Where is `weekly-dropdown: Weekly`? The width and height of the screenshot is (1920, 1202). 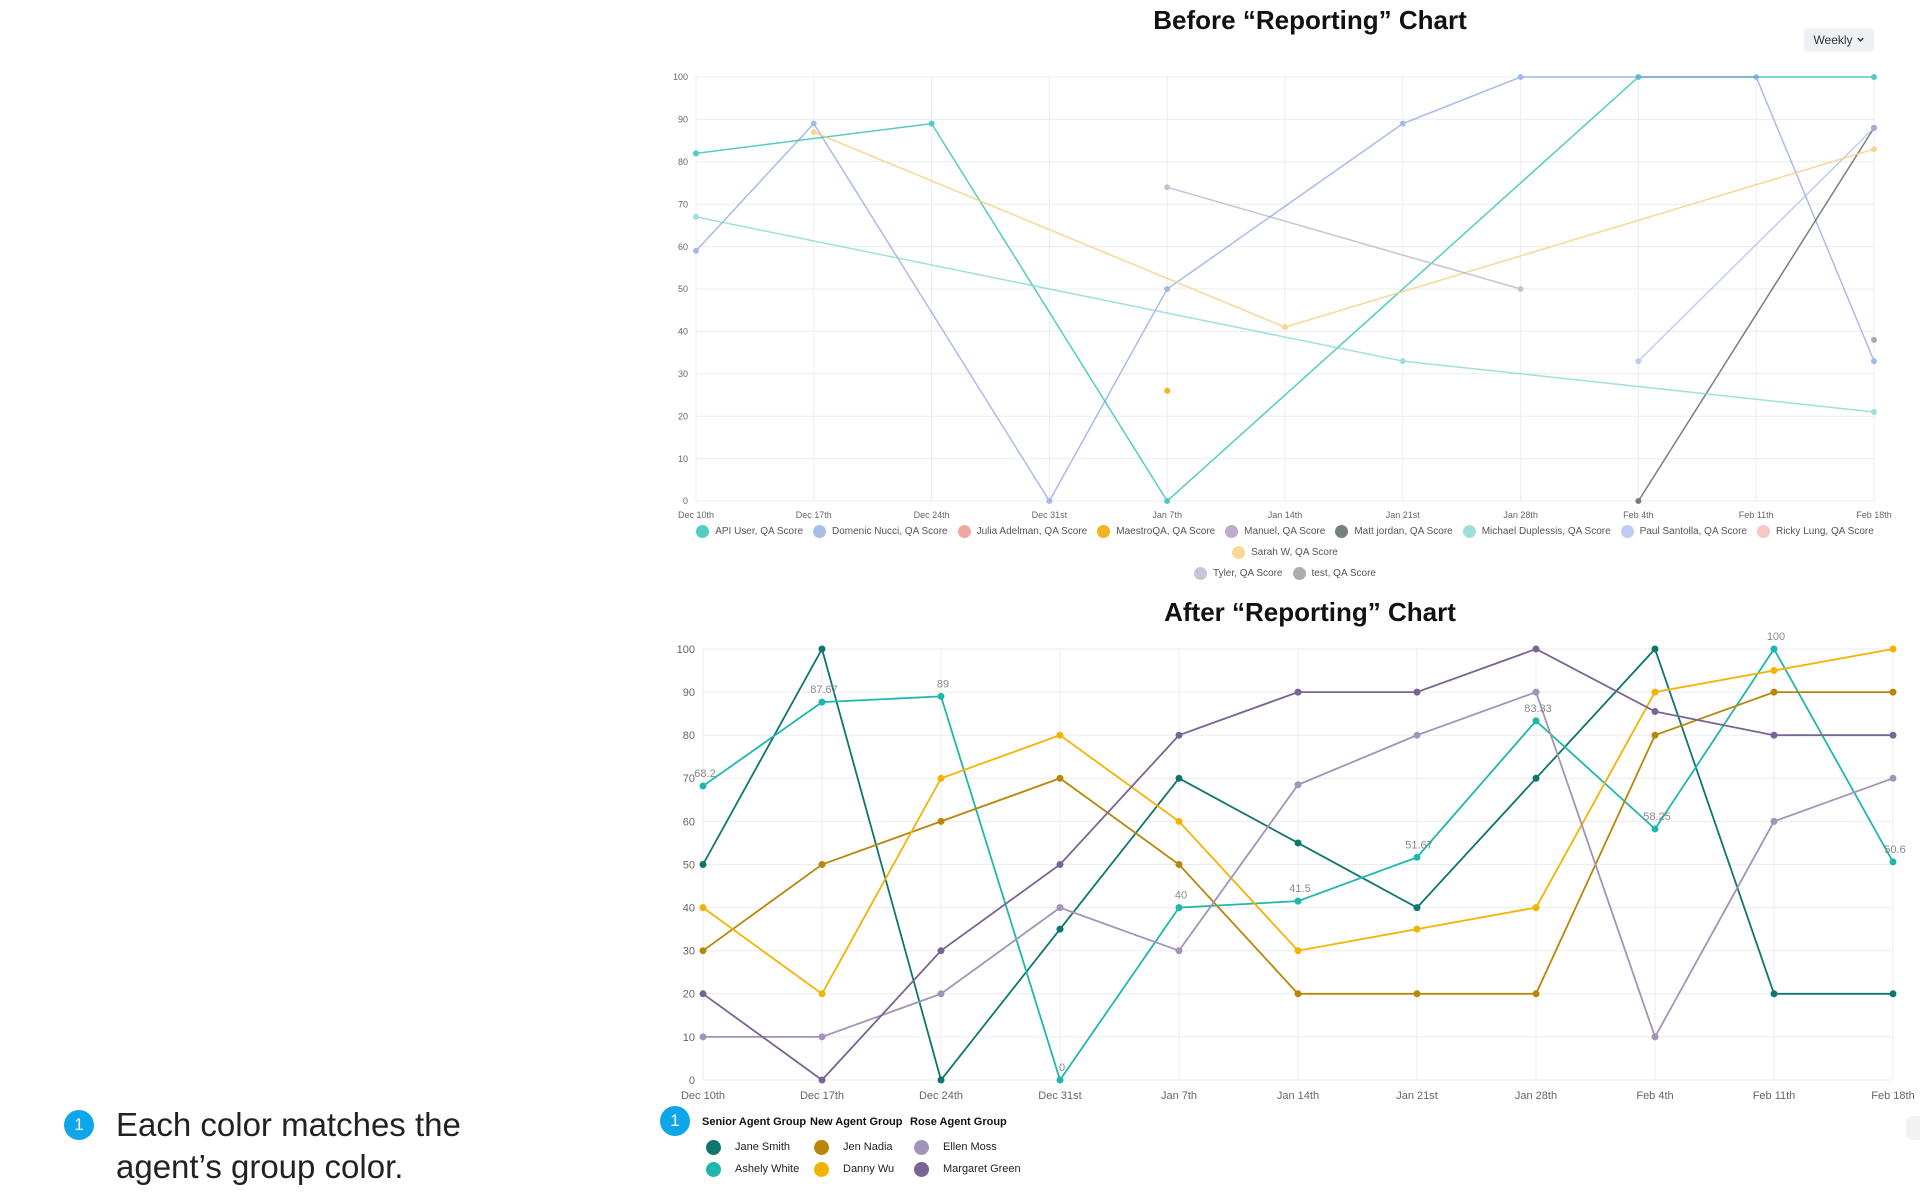 weekly-dropdown: Weekly is located at coordinates (1839, 40).